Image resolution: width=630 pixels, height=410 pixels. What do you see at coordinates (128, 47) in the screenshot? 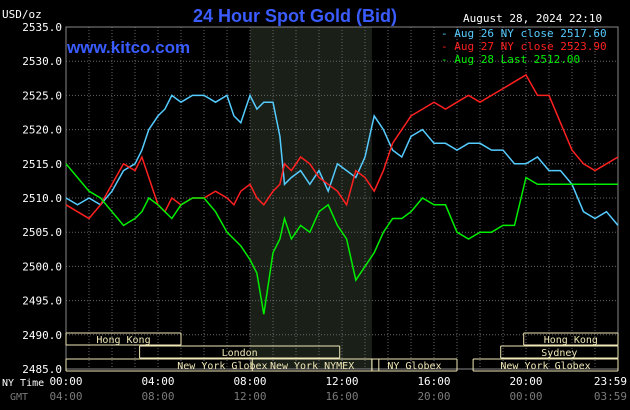
I see `brand-watermark: www.kitco.com` at bounding box center [128, 47].